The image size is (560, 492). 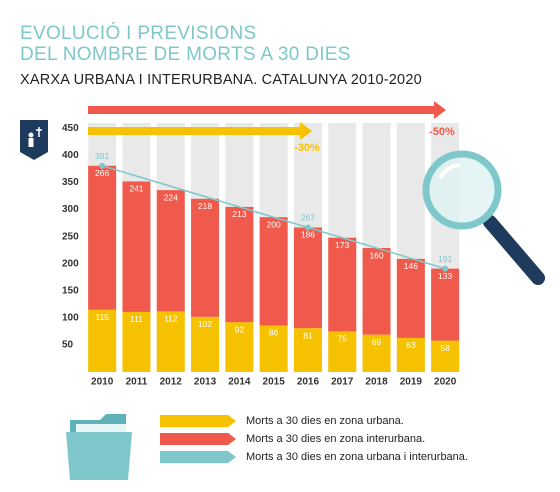 What do you see at coordinates (70, 128) in the screenshot?
I see `y-tick-label: 450` at bounding box center [70, 128].